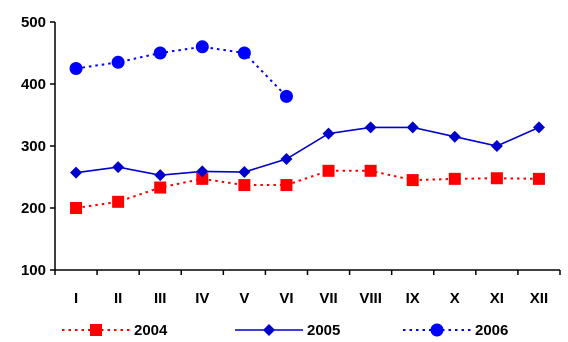 The width and height of the screenshot is (568, 342). What do you see at coordinates (307, 288) in the screenshot?
I see `x-ticks: I II III IV V VI VII VIII IX X XI XII` at bounding box center [307, 288].